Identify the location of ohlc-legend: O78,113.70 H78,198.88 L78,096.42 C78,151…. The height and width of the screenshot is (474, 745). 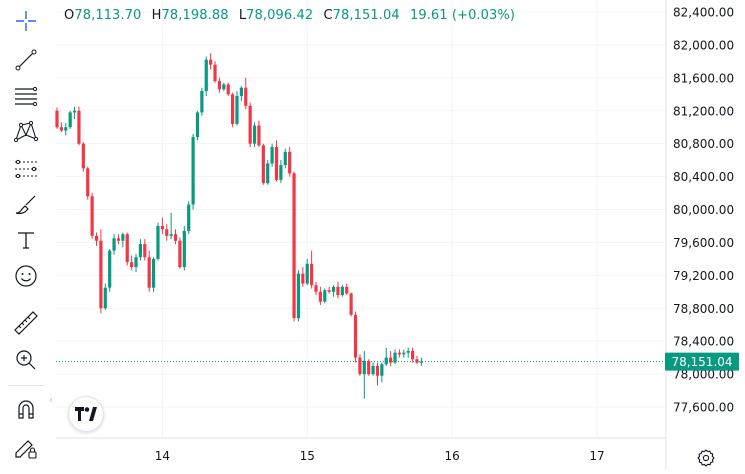
(289, 15).